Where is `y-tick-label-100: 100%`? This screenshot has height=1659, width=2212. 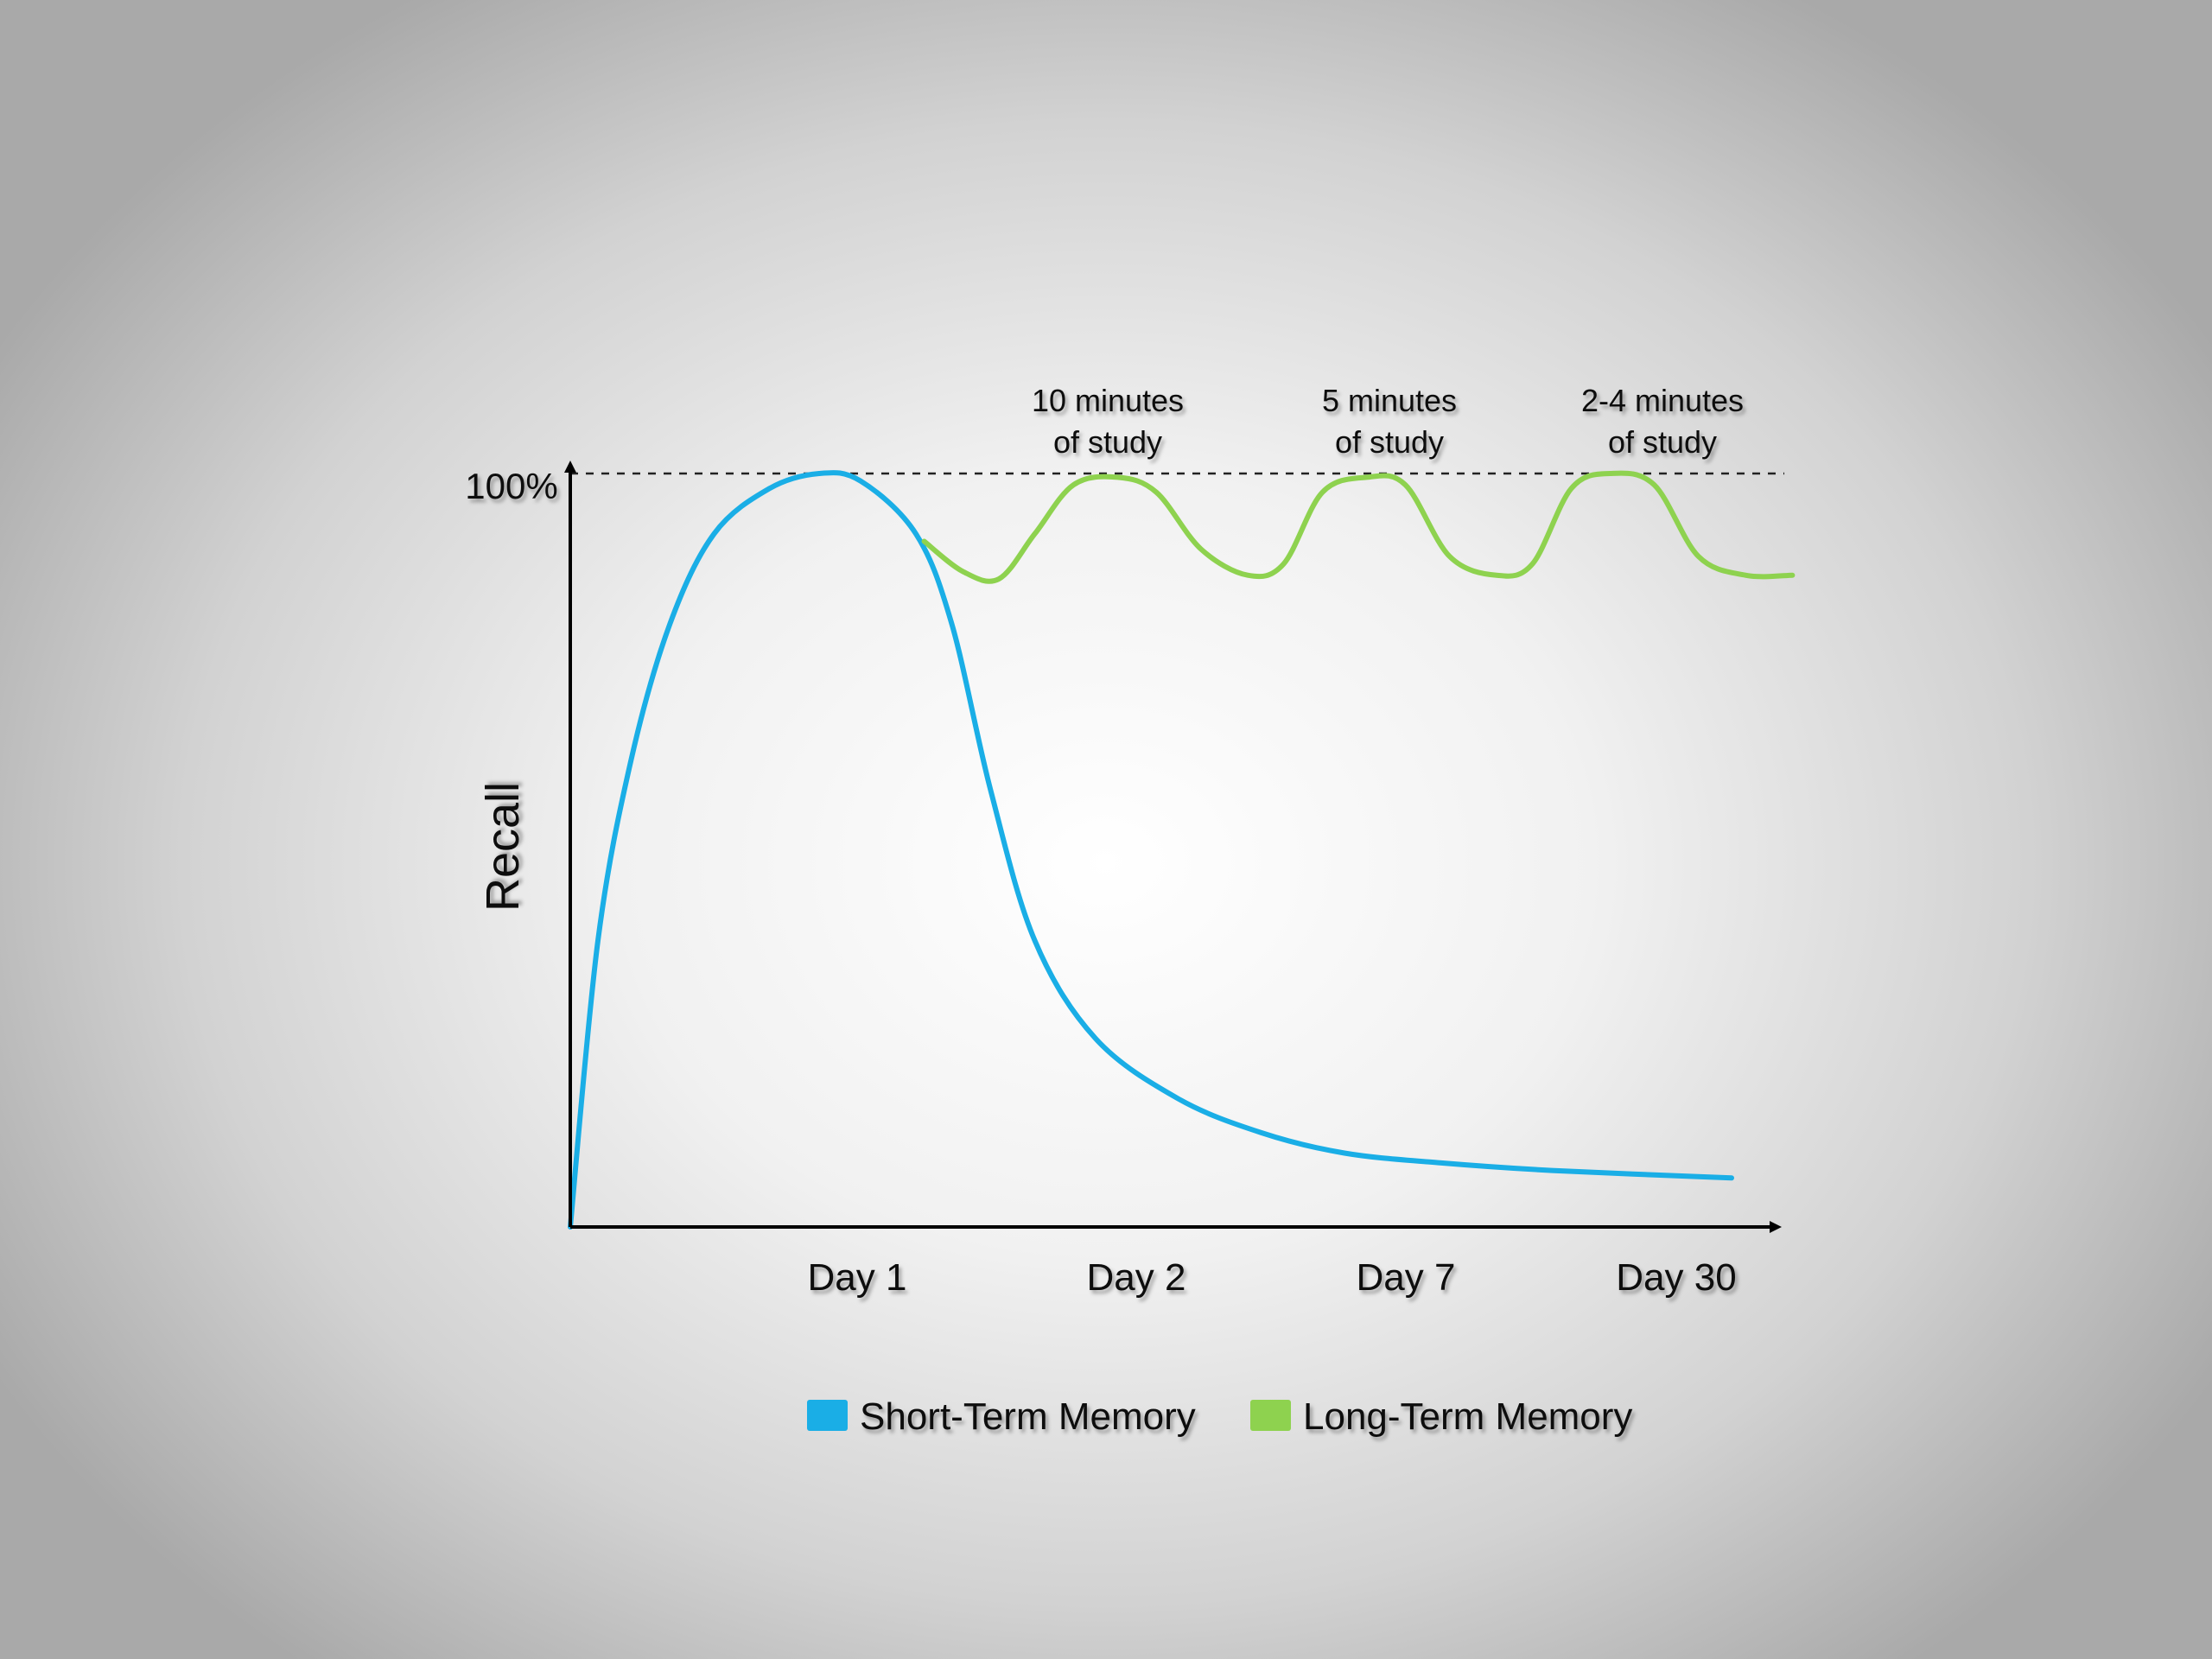
y-tick-label-100: 100% is located at coordinates (511, 486).